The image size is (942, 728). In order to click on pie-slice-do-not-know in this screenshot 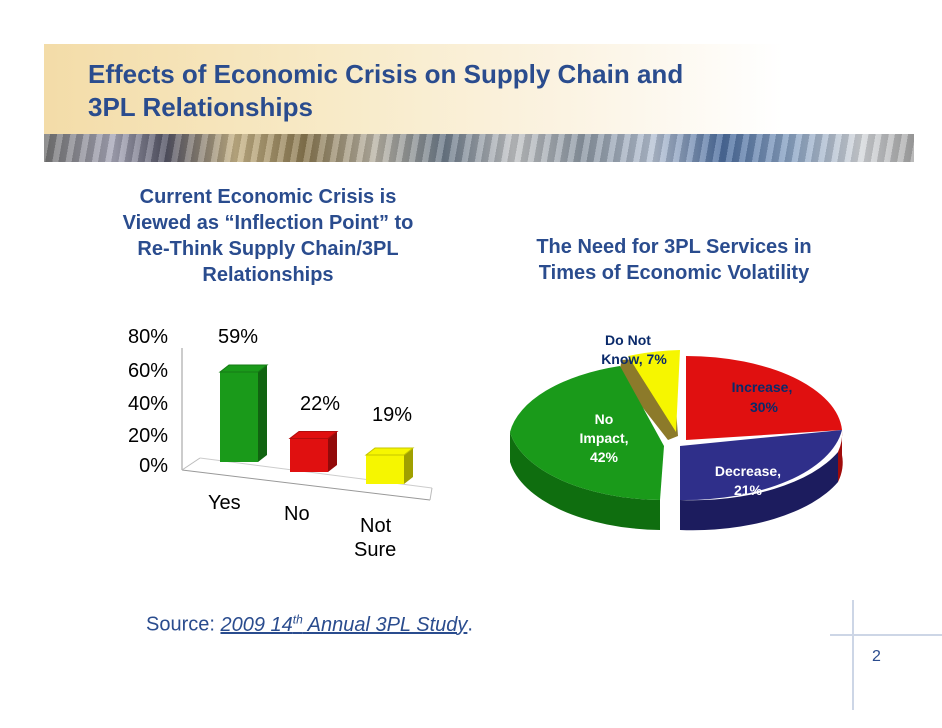, I will do `click(654, 391)`.